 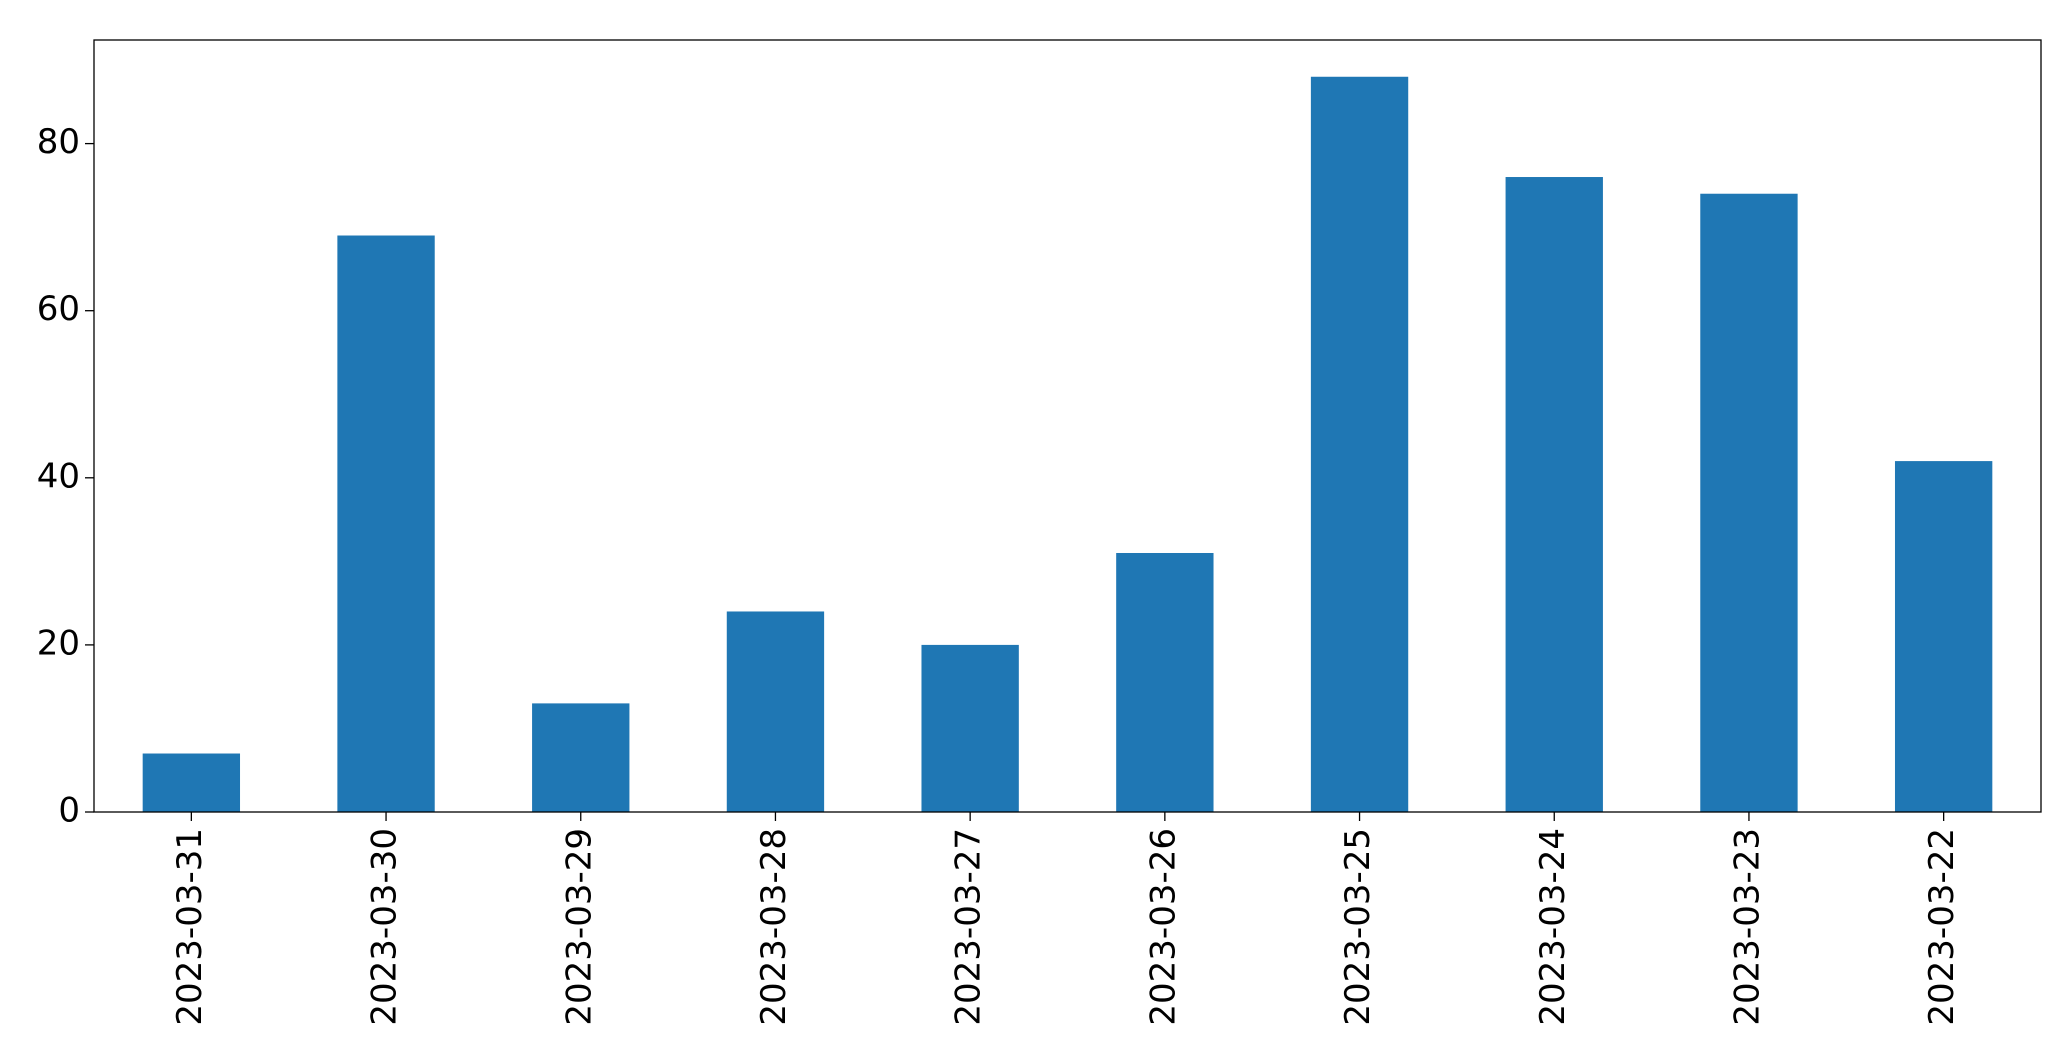 What do you see at coordinates (774, 927) in the screenshot?
I see `x-tick-label: 2023-03-28` at bounding box center [774, 927].